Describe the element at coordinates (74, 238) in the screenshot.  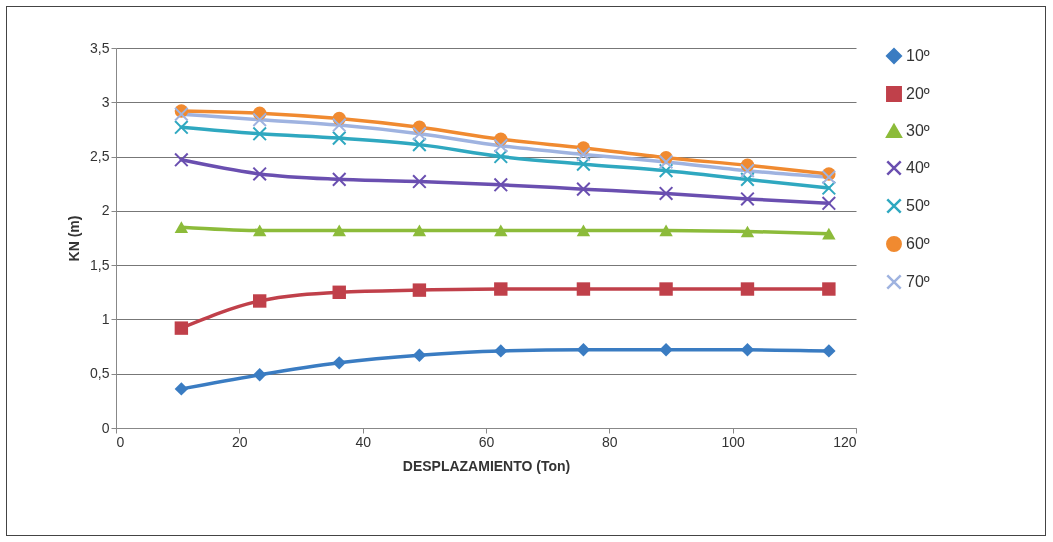
I see `y-axis-title: KN (m)` at that location.